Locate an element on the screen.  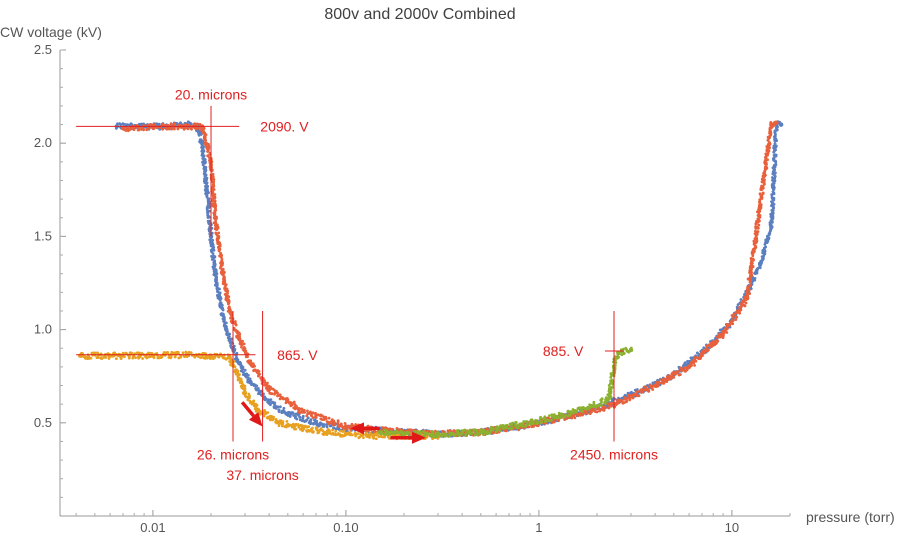
x-tick-label: 1 is located at coordinates (538, 527).